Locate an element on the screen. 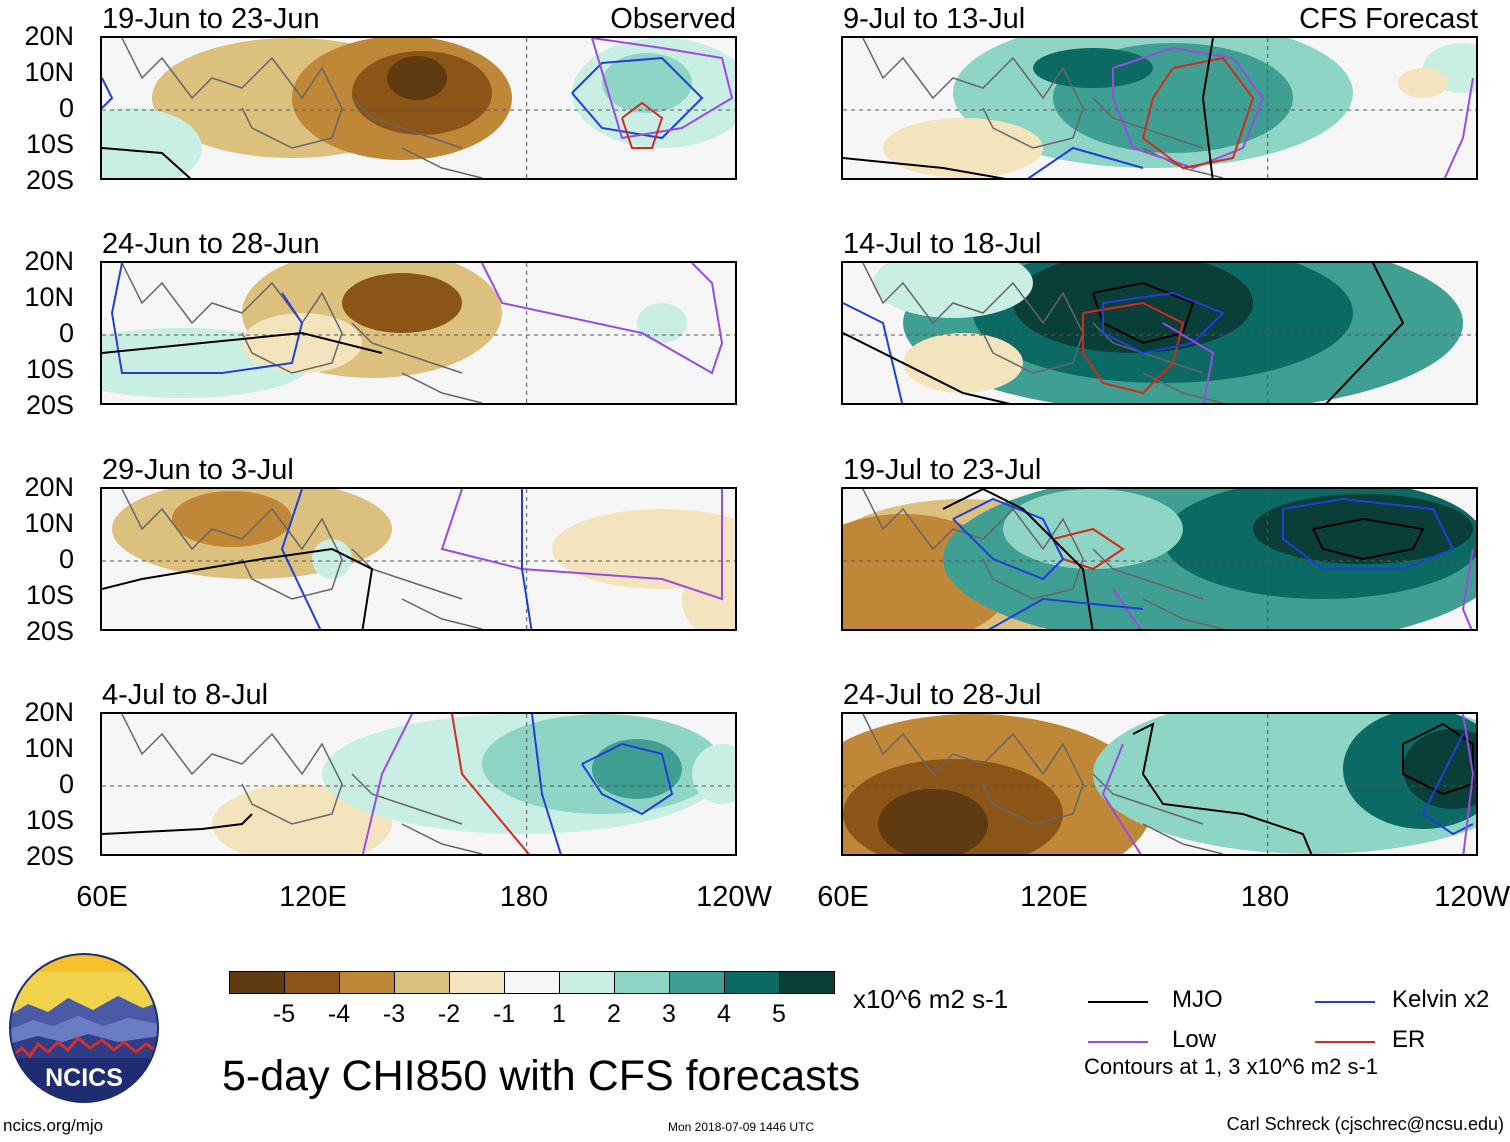  panel-title: 19-Jun to 23-Jun is located at coordinates (211, 19).